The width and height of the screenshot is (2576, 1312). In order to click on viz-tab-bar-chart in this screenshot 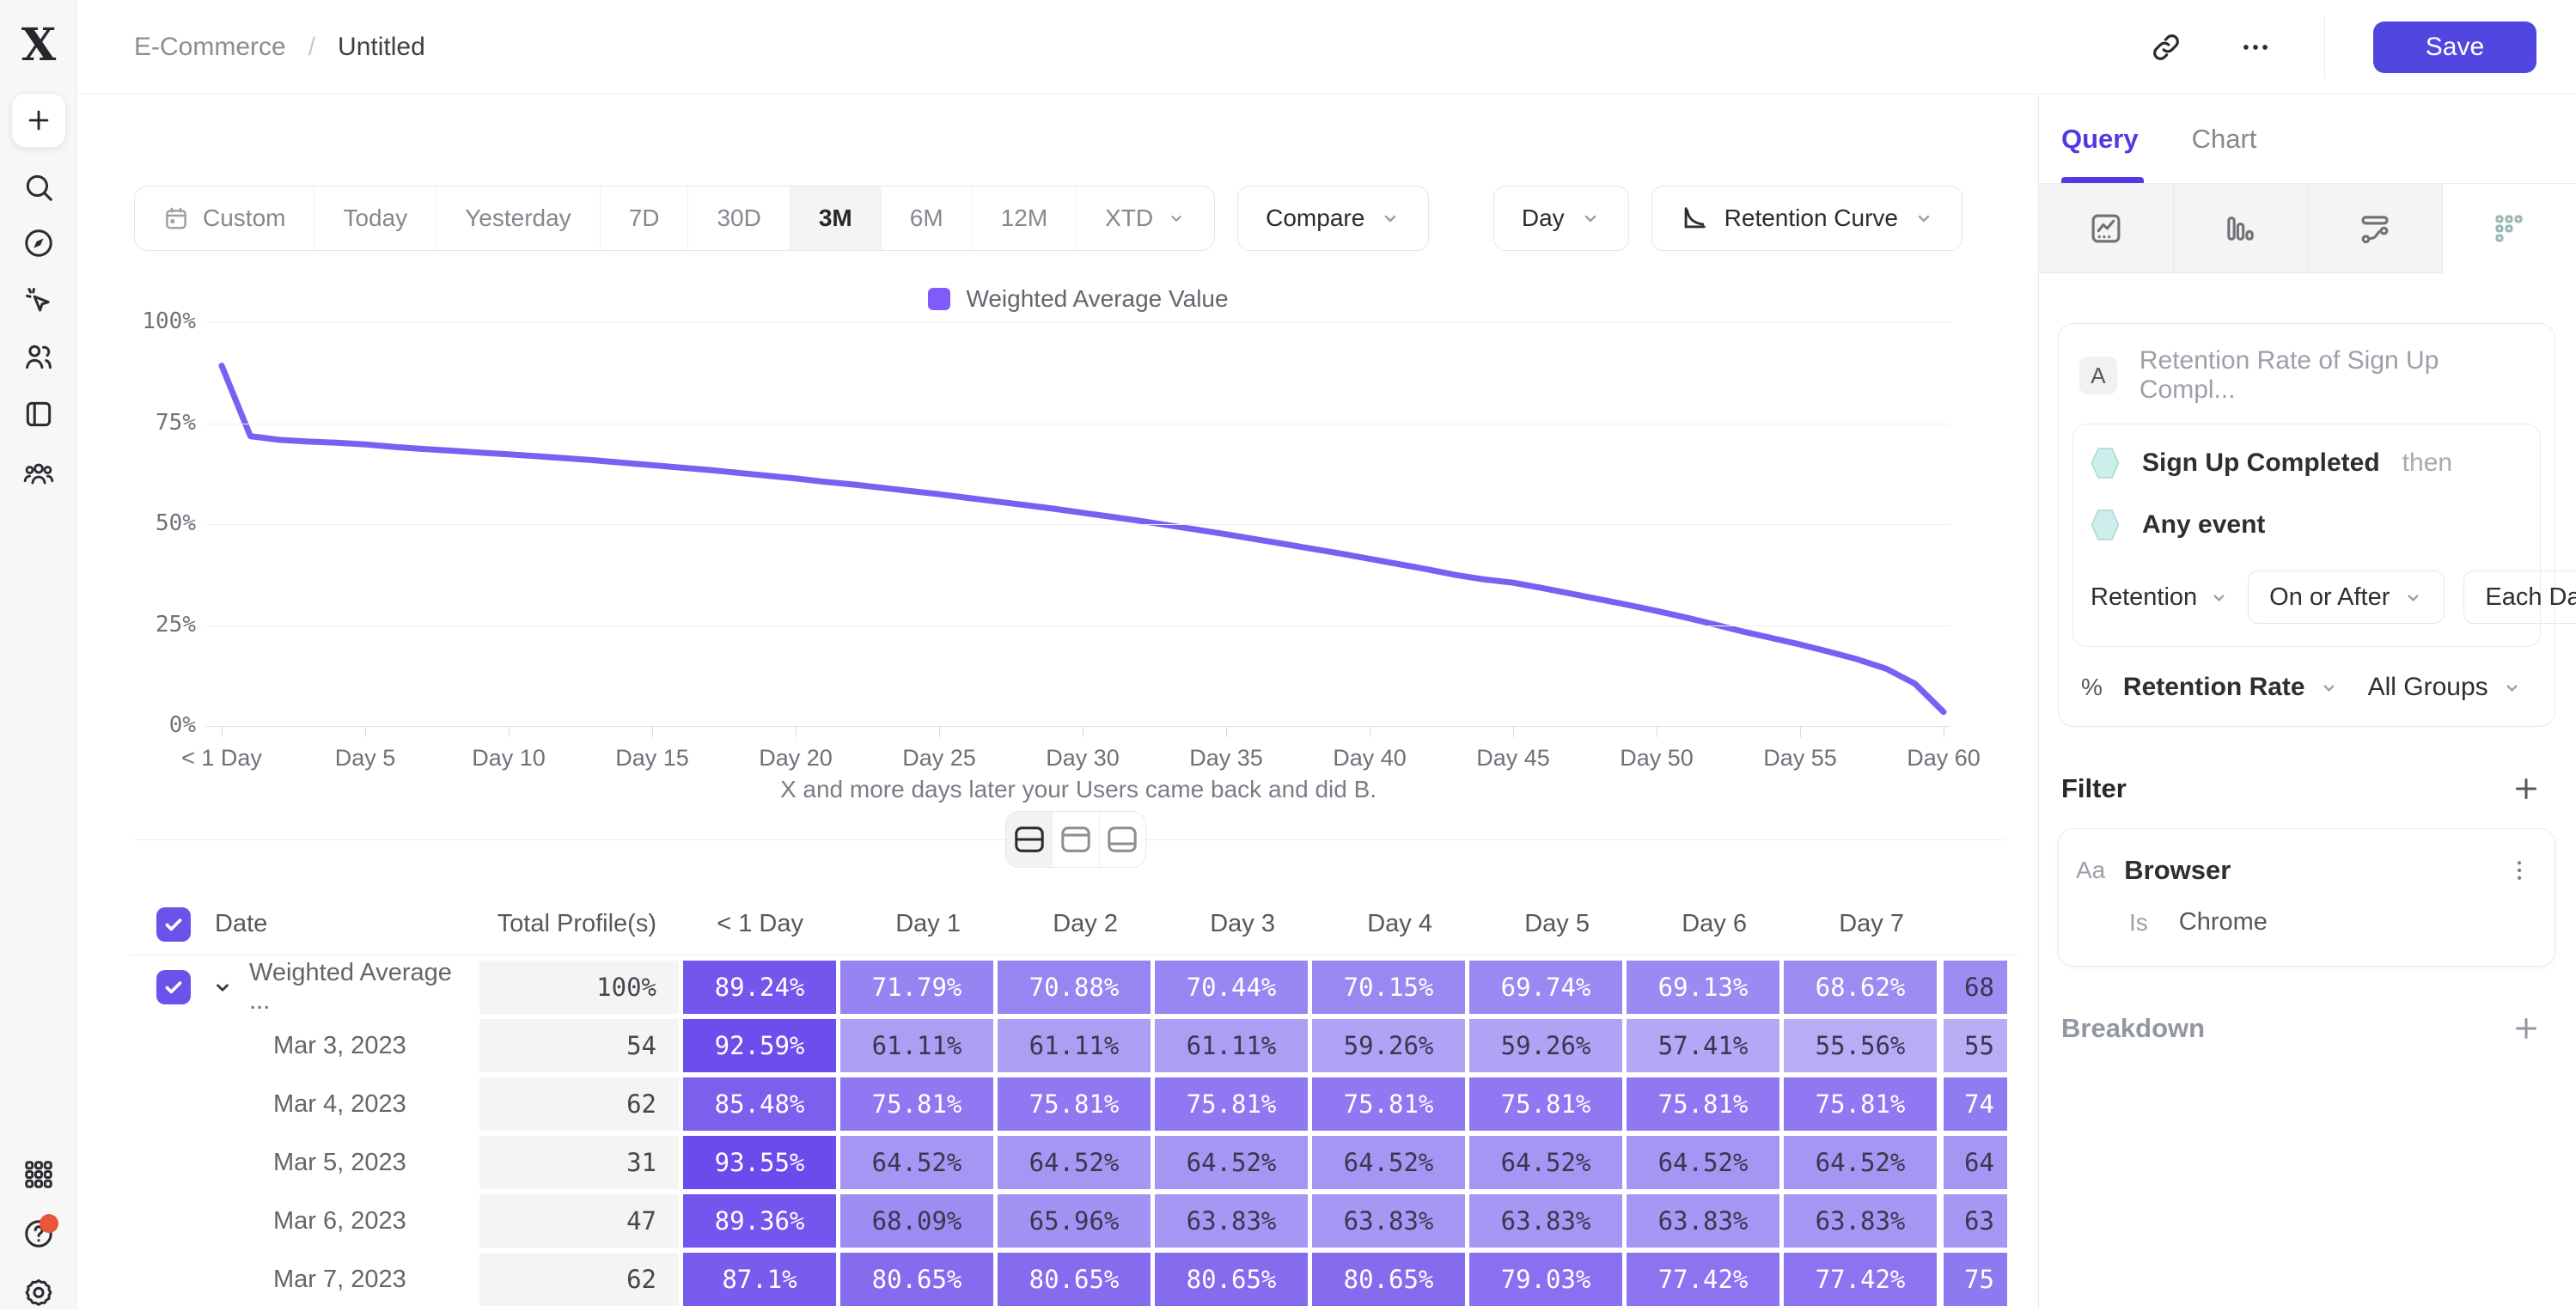, I will do `click(2241, 228)`.